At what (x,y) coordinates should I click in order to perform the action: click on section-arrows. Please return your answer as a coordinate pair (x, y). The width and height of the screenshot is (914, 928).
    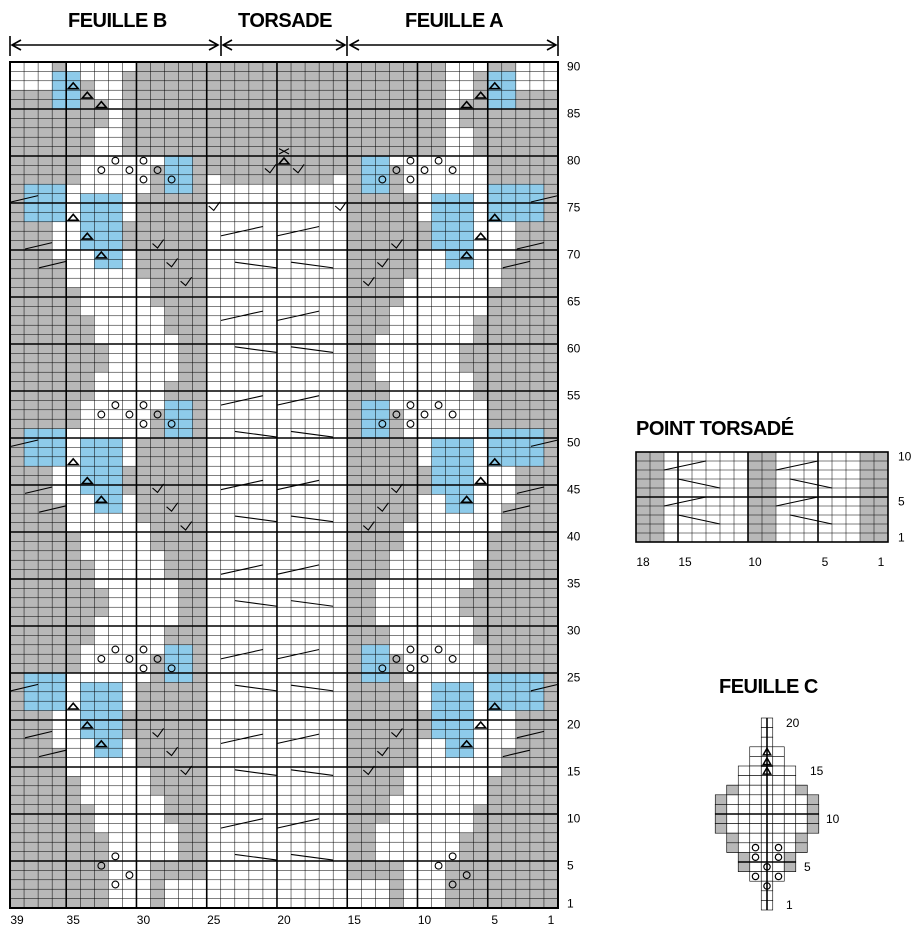
    Looking at the image, I should click on (284, 46).